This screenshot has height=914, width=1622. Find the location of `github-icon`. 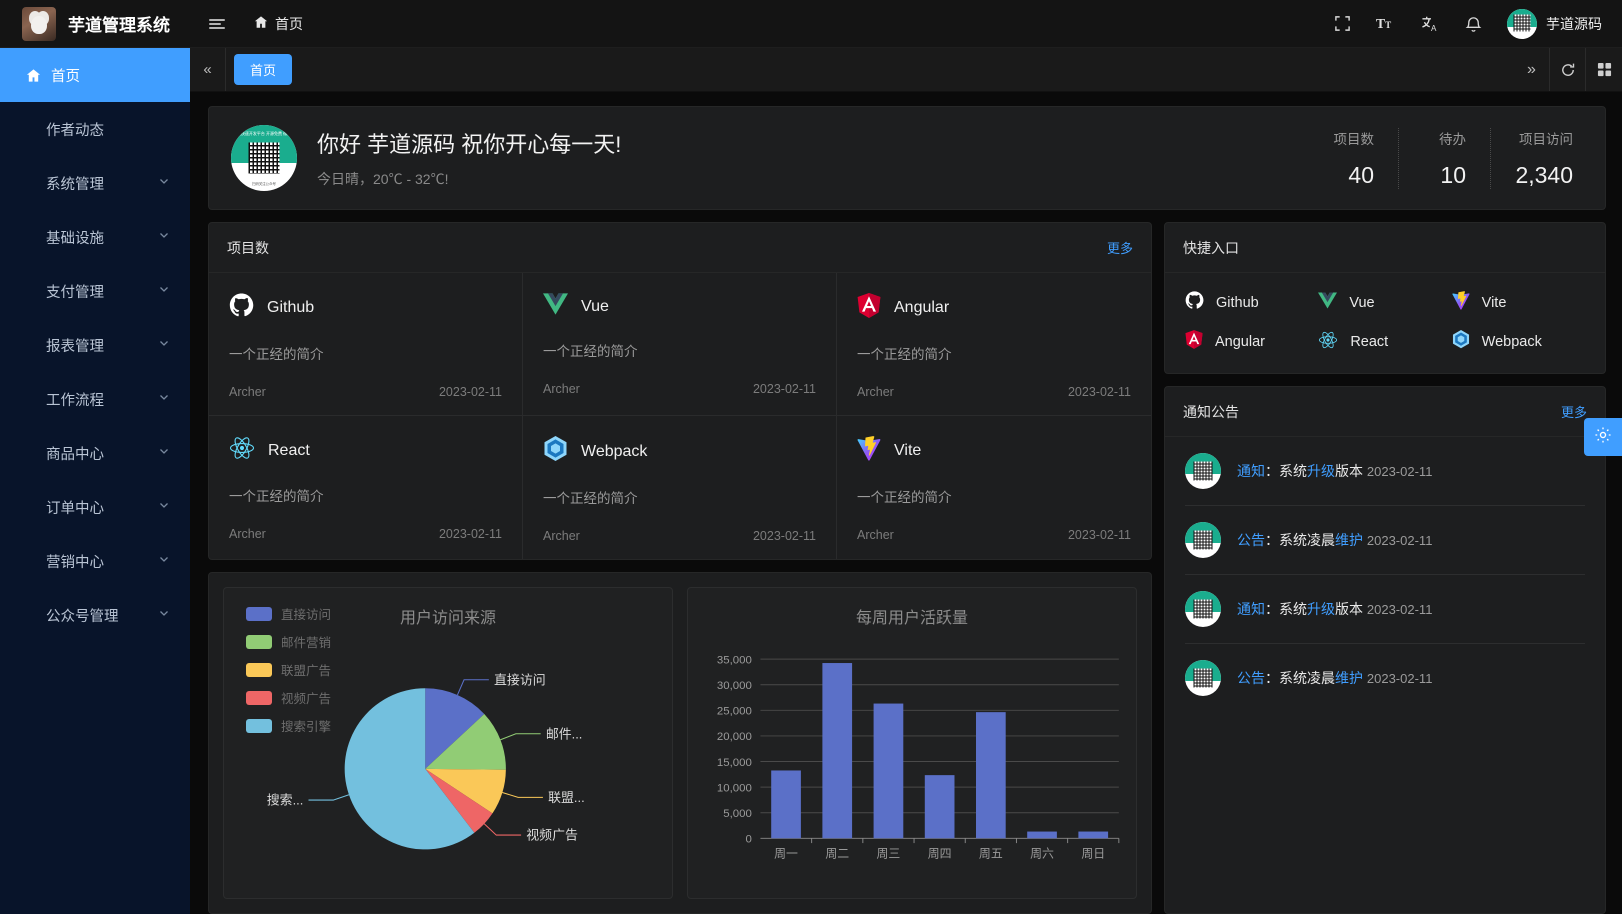

github-icon is located at coordinates (1194, 302).